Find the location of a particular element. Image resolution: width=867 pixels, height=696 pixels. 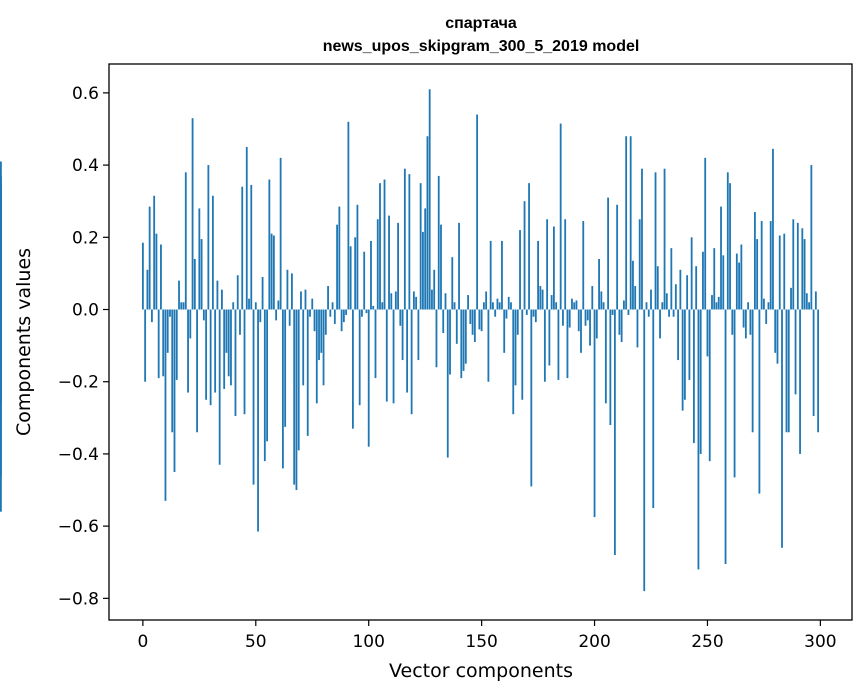

x-tick-label: 150 is located at coordinates (481, 642).